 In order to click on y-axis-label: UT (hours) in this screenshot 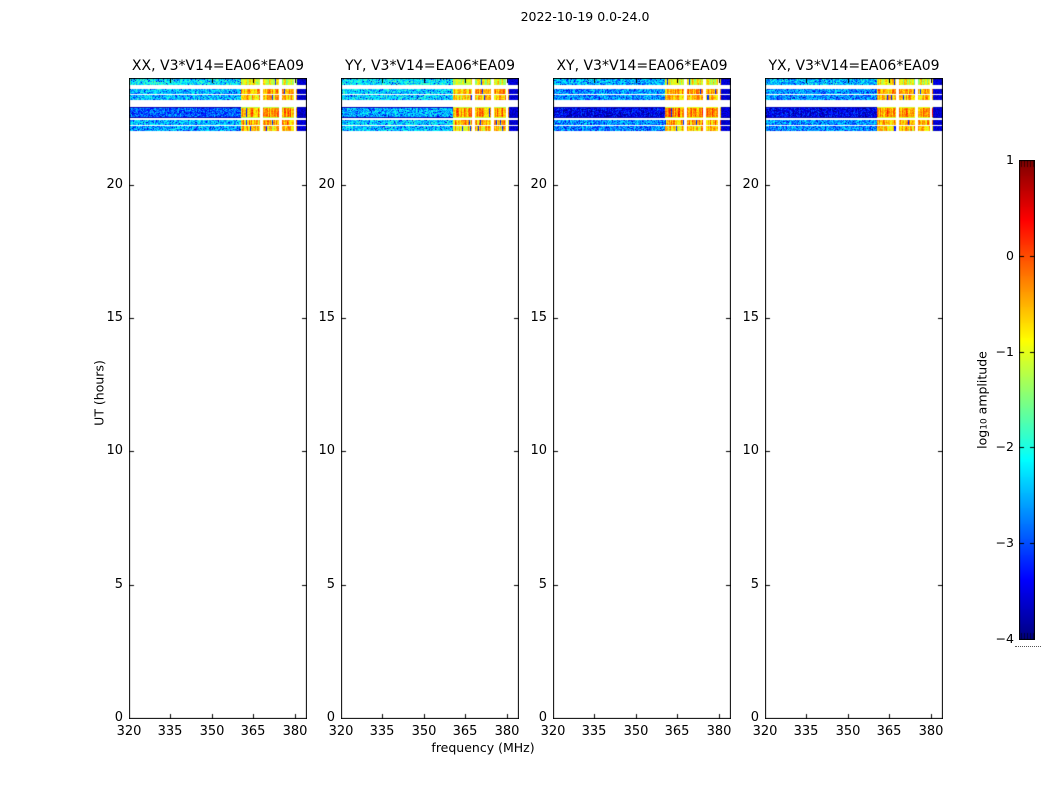, I will do `click(99, 393)`.